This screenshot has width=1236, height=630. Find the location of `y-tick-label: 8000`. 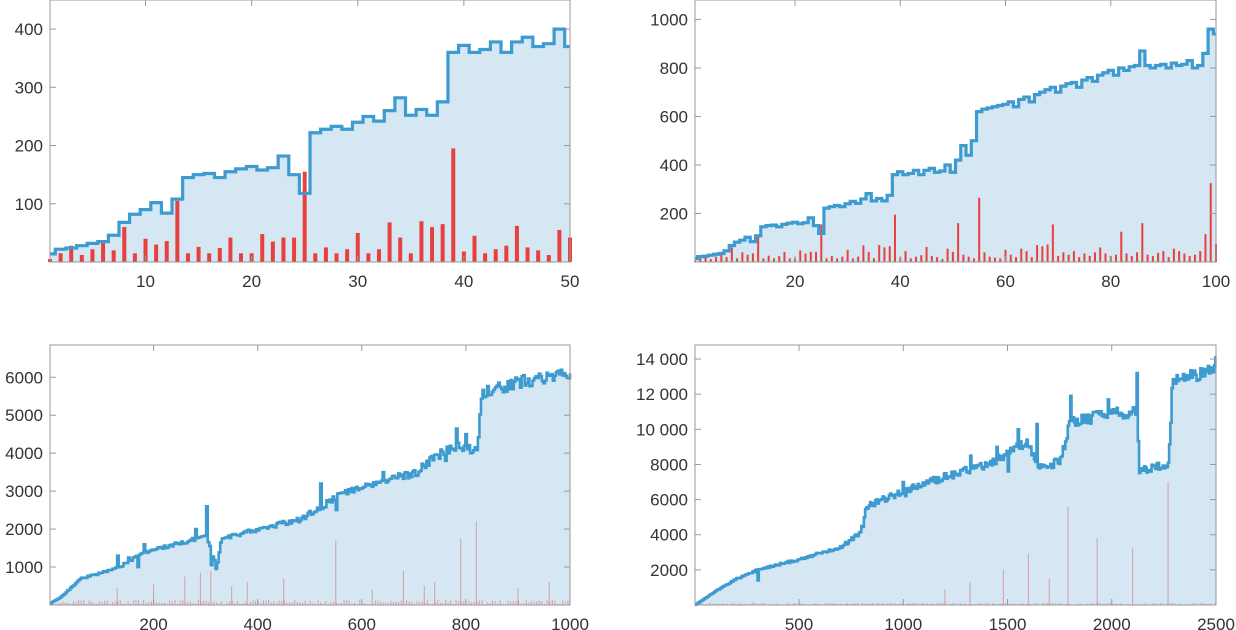

y-tick-label: 8000 is located at coordinates (669, 464).